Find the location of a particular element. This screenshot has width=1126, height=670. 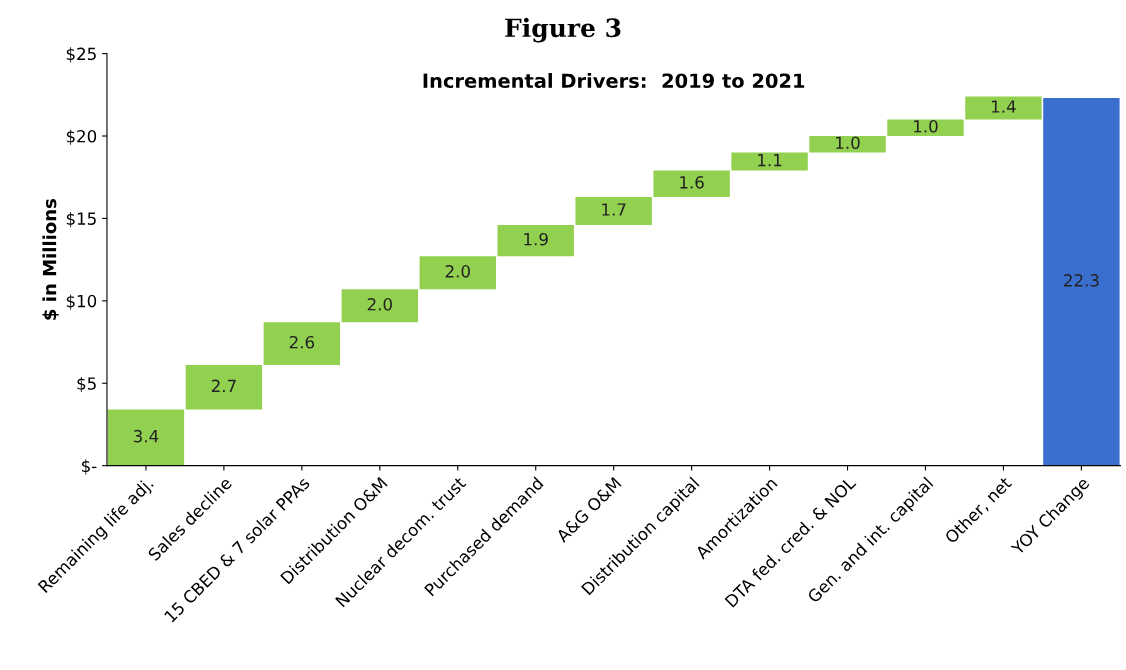

data-label: 2.7 is located at coordinates (223, 385).